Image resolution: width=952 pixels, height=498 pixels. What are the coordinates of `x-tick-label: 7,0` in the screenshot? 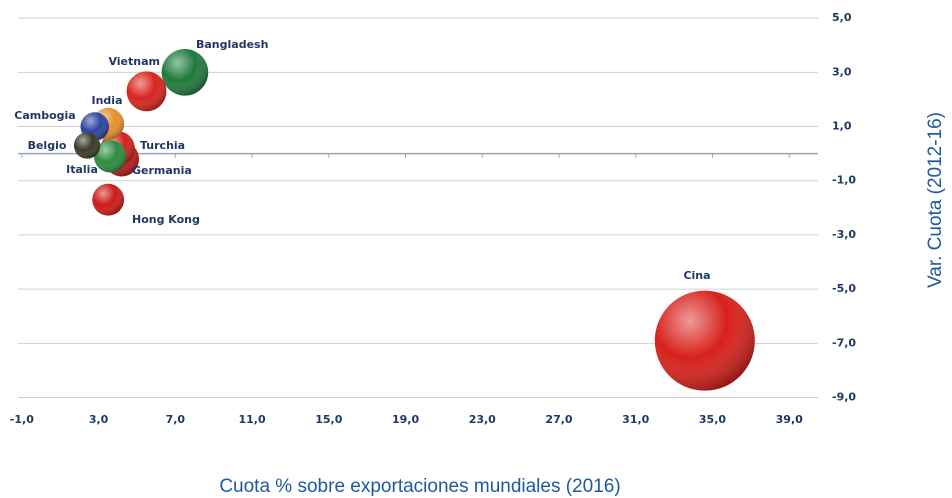 It's located at (176, 419).